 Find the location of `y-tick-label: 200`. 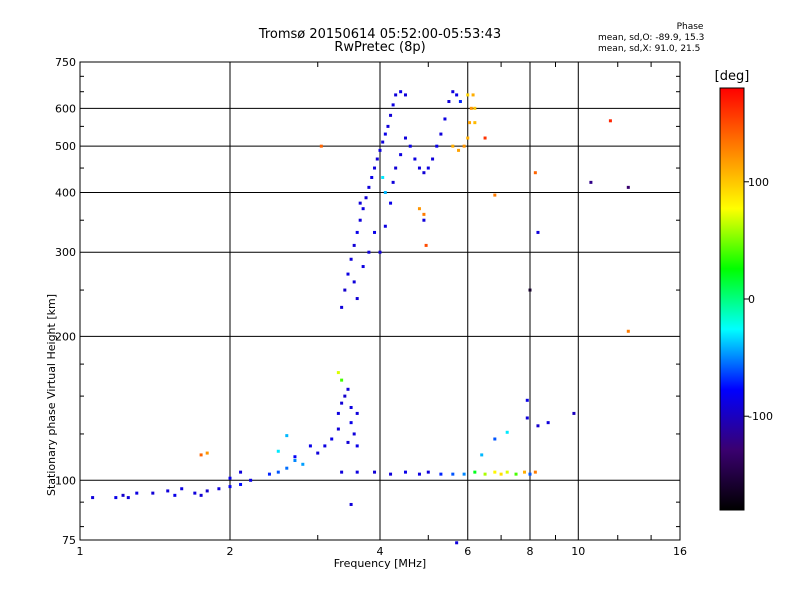

y-tick-label: 200 is located at coordinates (65, 336).